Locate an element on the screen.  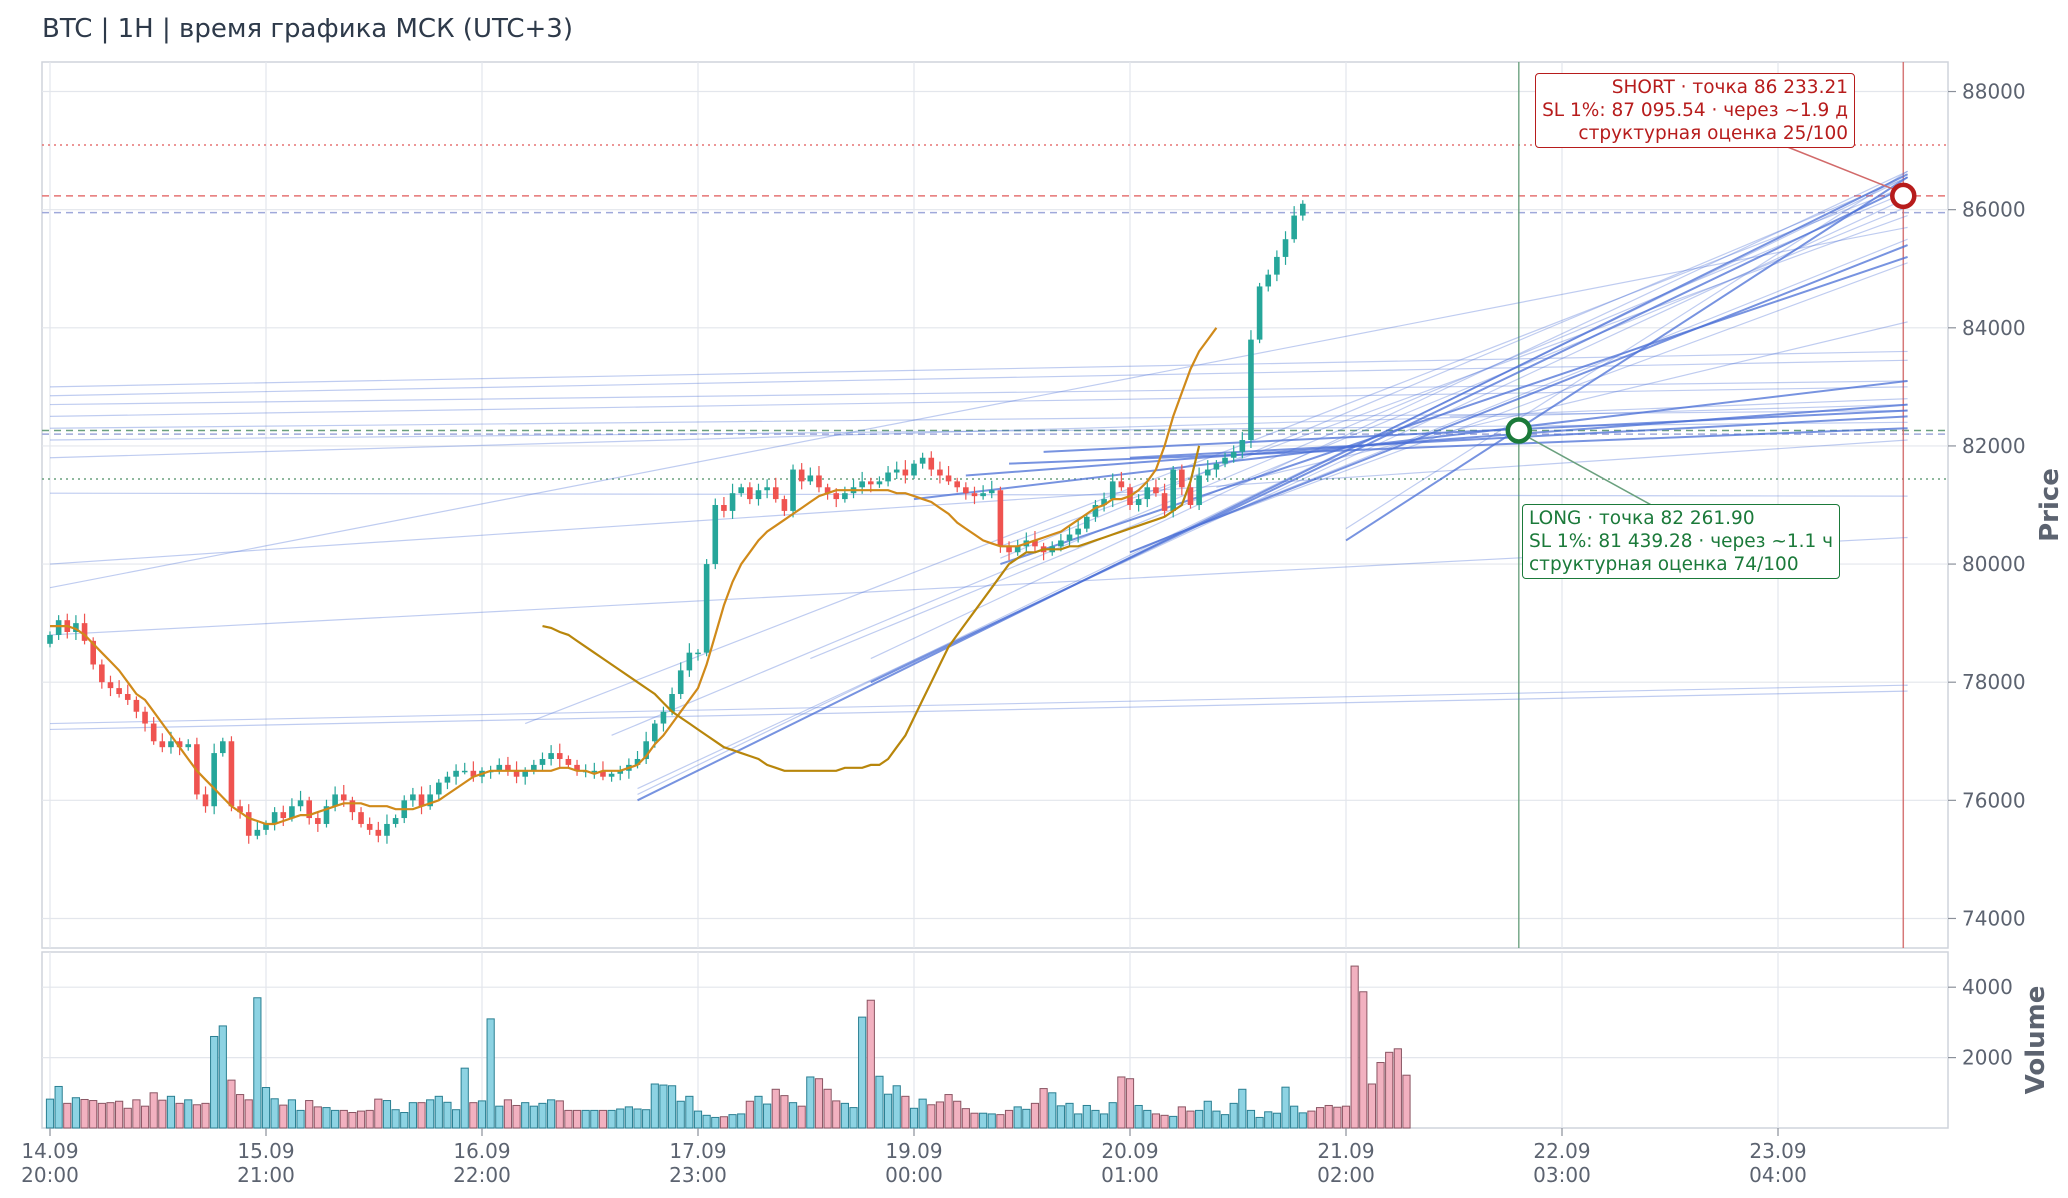
time-tick-date: 20.09 is located at coordinates (1129, 1151).